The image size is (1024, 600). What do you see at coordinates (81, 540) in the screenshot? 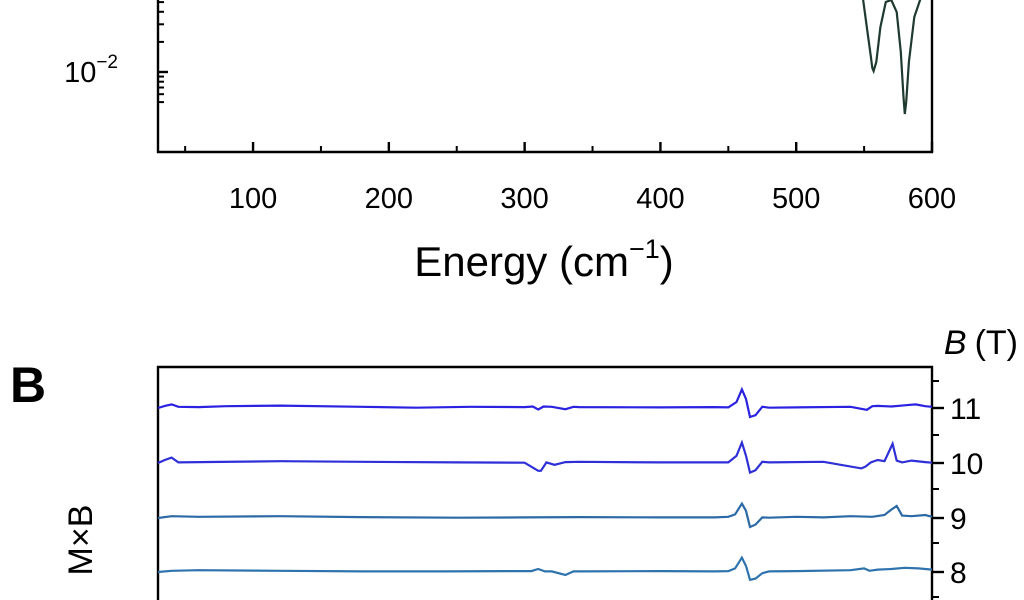
I see `panel-b-left-axis-label: M×B` at bounding box center [81, 540].